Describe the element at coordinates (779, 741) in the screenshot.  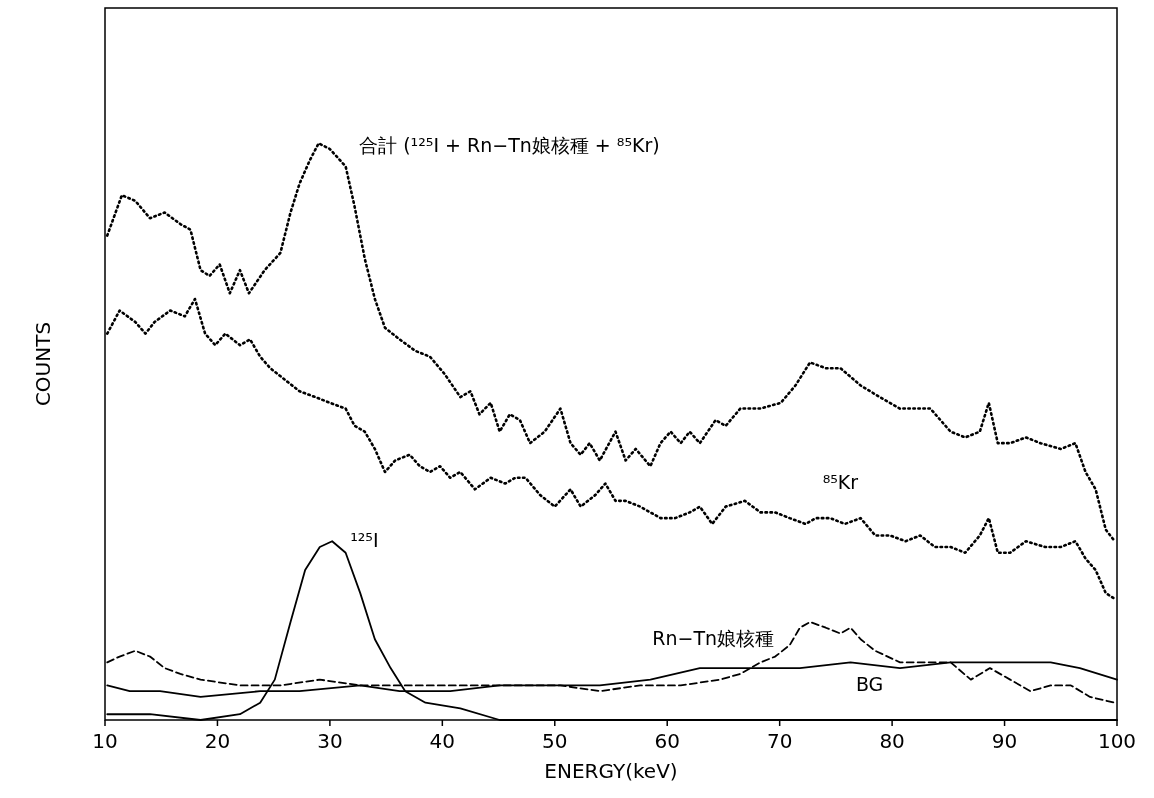
I see `x-tick-label: 70` at that location.